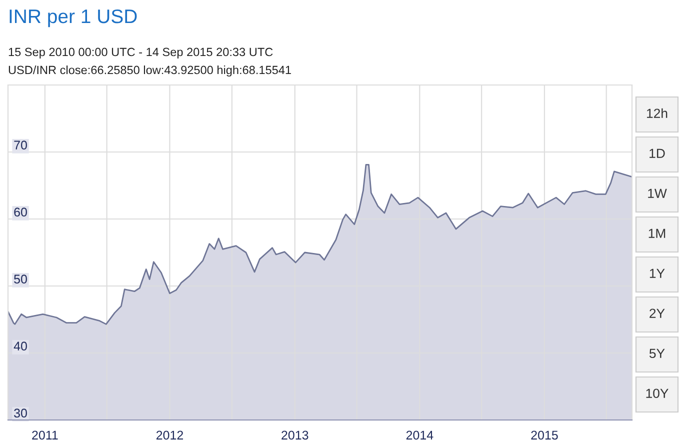 This screenshot has height=444, width=689. What do you see at coordinates (657, 393) in the screenshot?
I see `text: 10Y` at bounding box center [657, 393].